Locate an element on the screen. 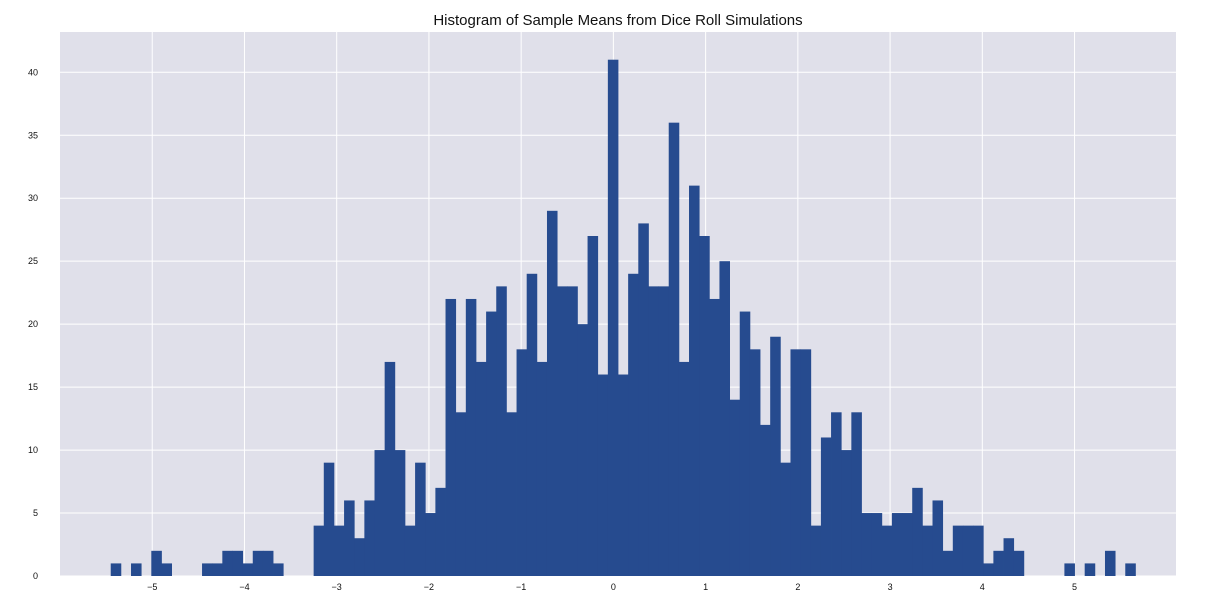 Image resolution: width=1212 pixels, height=609 pixels. x-tick-label: 4 is located at coordinates (982, 587).